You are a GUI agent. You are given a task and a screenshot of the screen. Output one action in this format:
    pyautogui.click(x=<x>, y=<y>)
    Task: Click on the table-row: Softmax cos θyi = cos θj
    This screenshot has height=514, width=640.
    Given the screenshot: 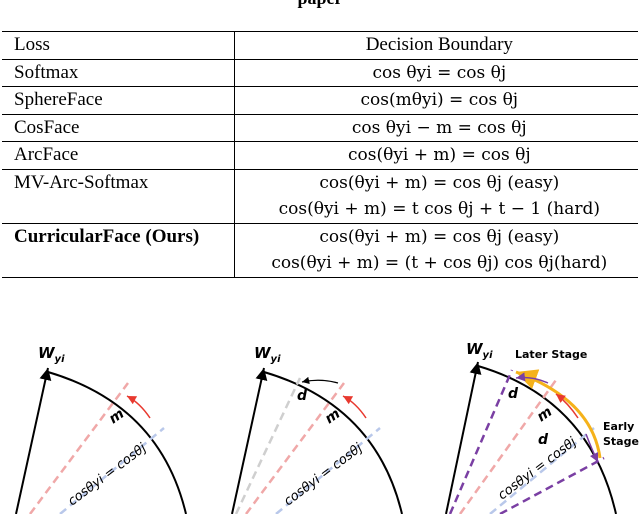 What is the action you would take?
    pyautogui.click(x=320, y=72)
    